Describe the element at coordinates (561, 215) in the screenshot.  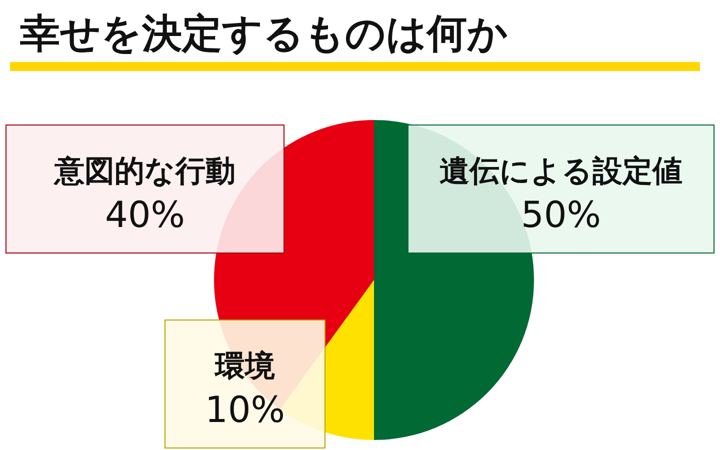
I see `data-label: 50%` at that location.